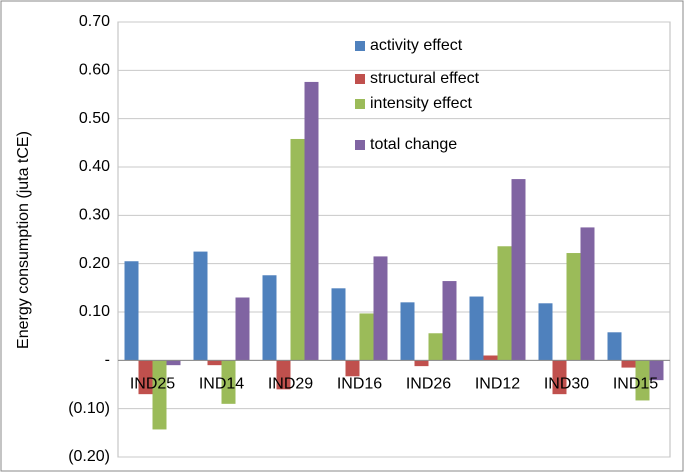 The width and height of the screenshot is (685, 473). I want to click on y-tick-label: -, so click(107, 360).